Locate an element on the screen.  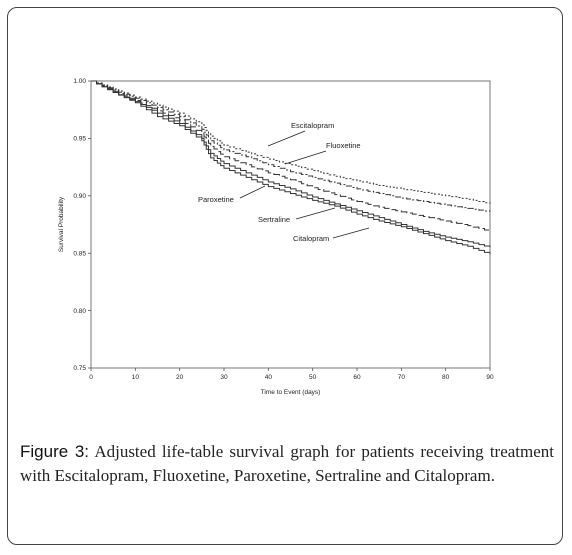
y-axis-title: Survival Probability is located at coordinates (61, 224).